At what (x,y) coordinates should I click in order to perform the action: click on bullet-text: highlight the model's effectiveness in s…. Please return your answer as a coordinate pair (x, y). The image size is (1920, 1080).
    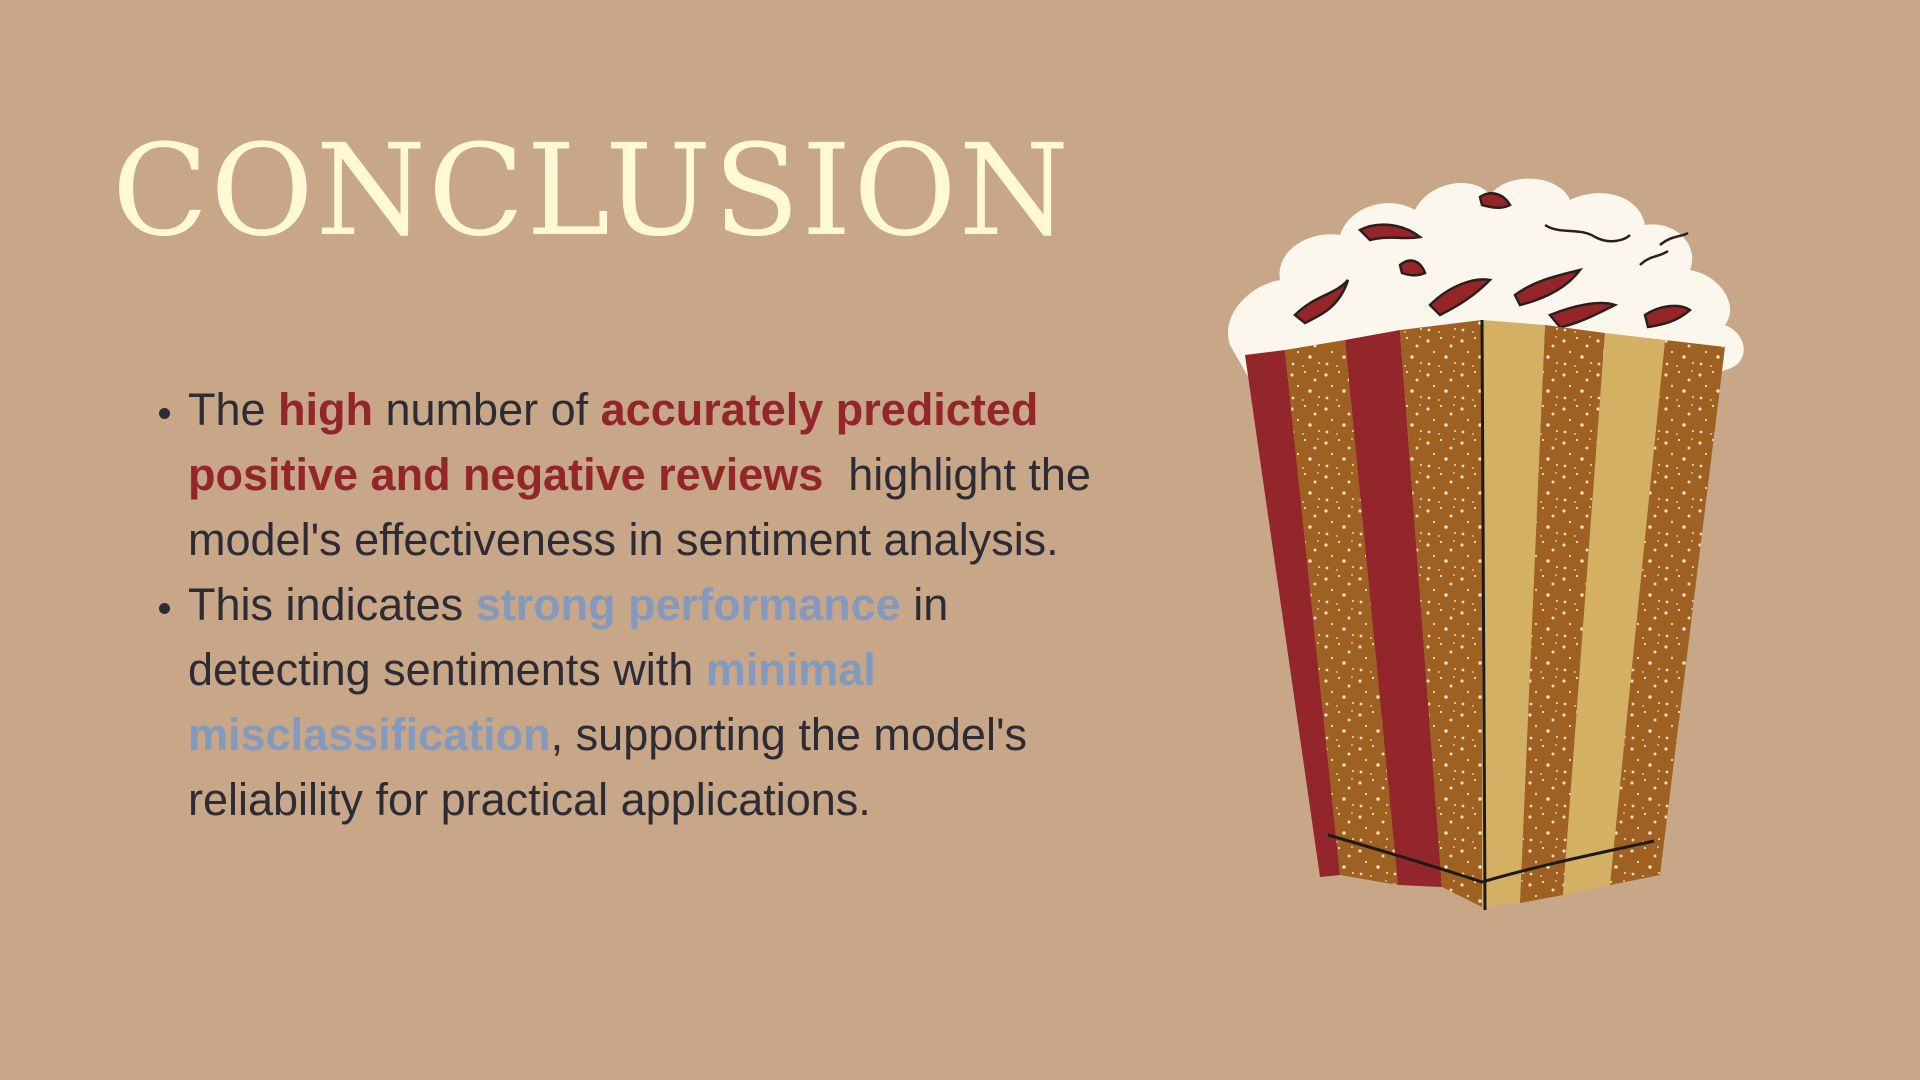
    Looking at the image, I should click on (646, 507).